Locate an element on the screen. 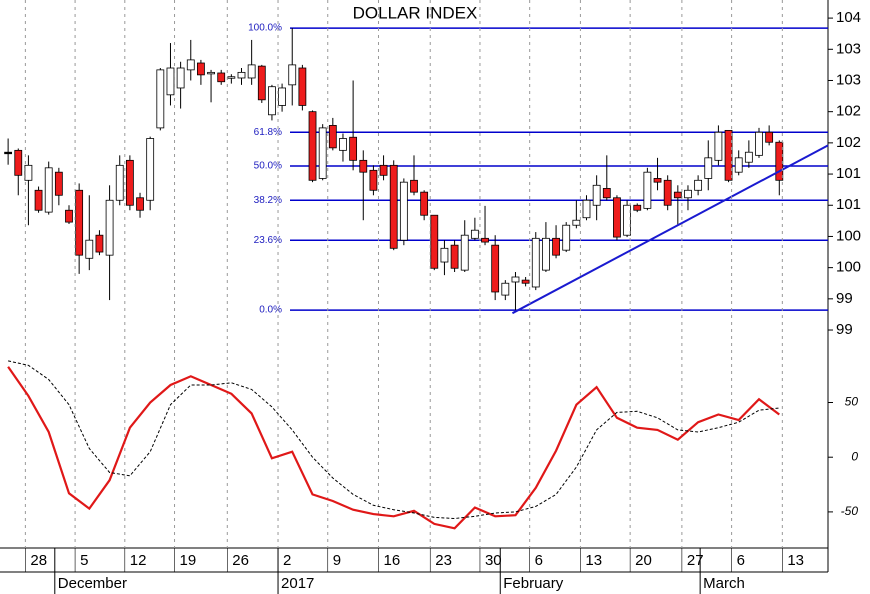  x-tick-label: 26 is located at coordinates (240, 560).